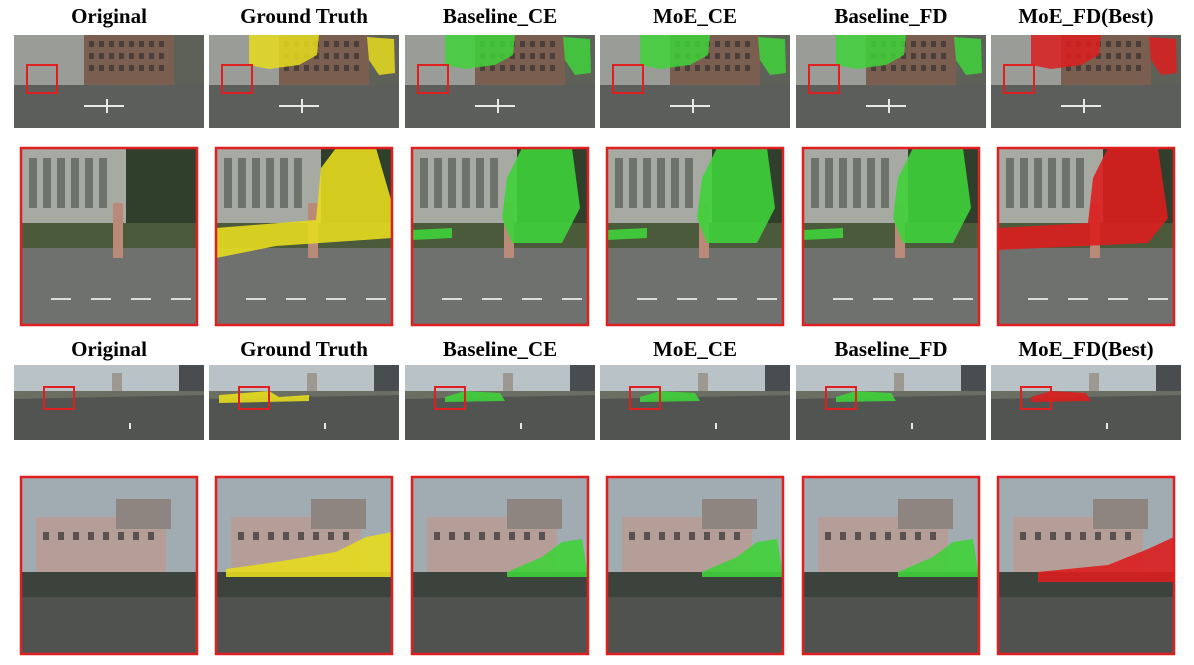  I want to click on horizon, so click(109, 395).